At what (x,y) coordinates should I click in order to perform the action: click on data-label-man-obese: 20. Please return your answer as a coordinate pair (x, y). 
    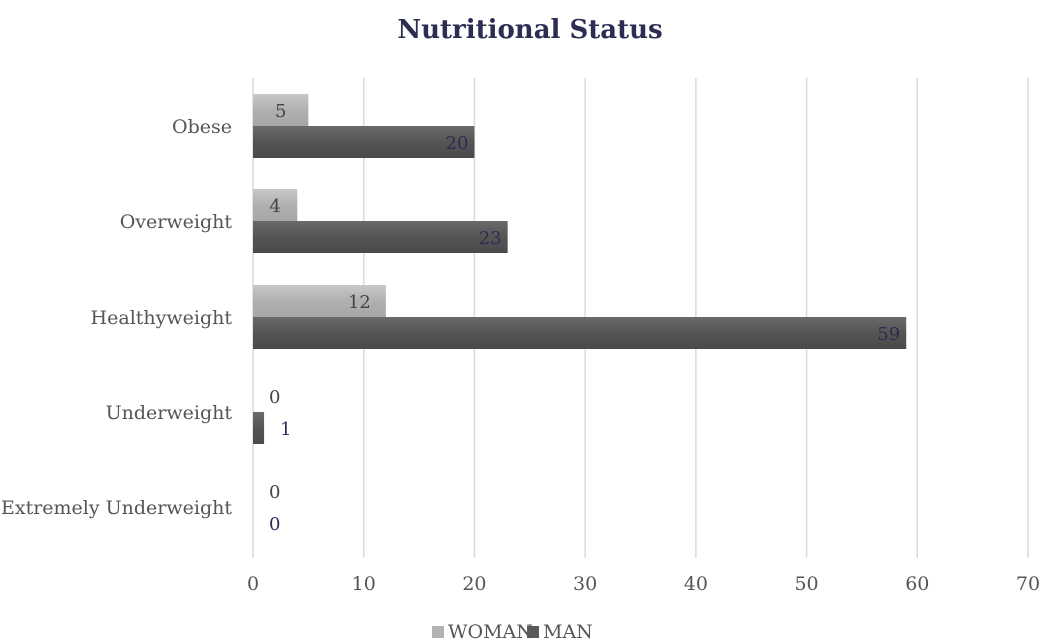
    Looking at the image, I should click on (457, 143).